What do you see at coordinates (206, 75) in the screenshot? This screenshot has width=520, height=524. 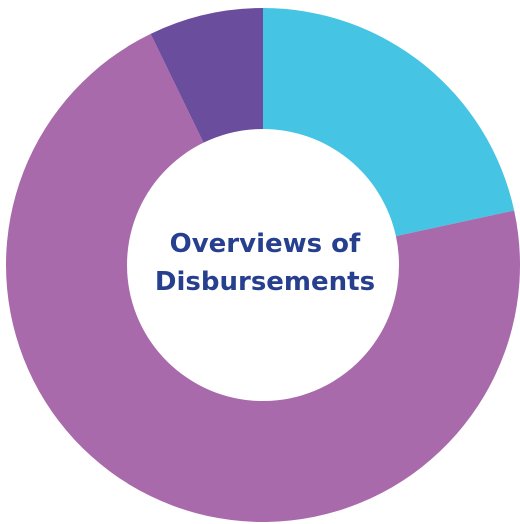 I see `donut-segment` at bounding box center [206, 75].